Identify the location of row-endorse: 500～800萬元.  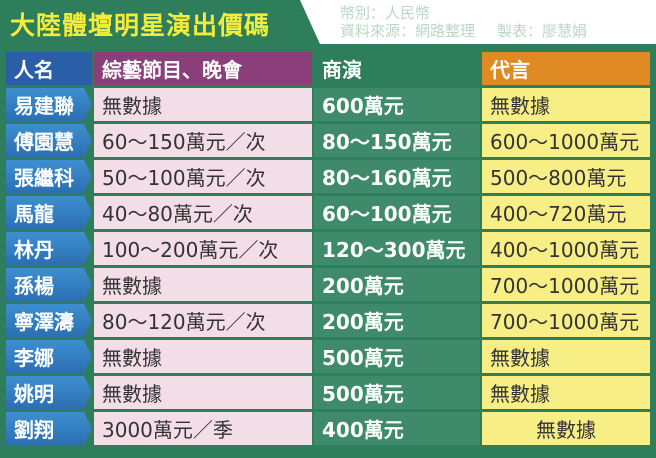
(566, 176).